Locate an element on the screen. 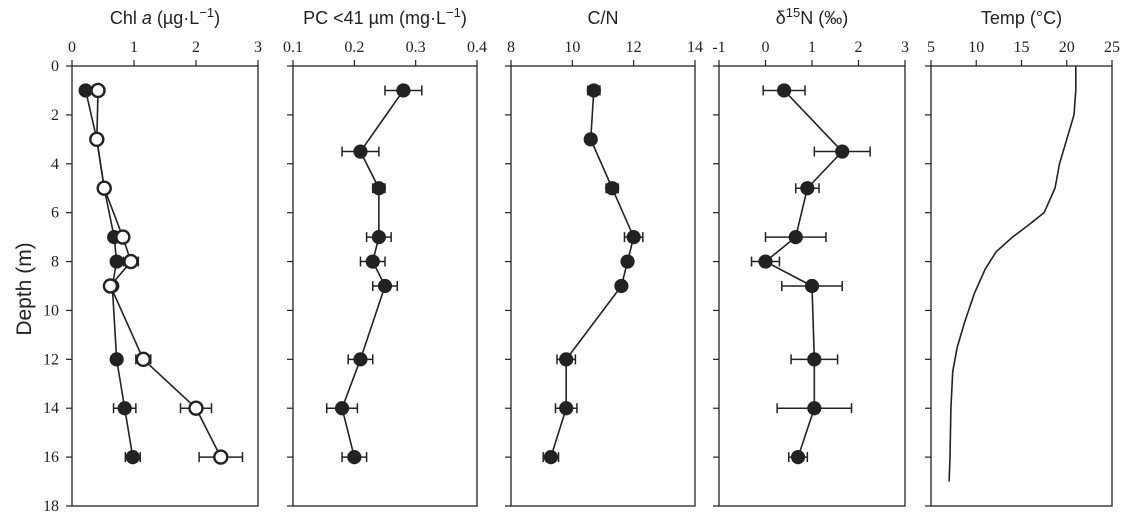  panel-title-main: δ is located at coordinates (781, 18).